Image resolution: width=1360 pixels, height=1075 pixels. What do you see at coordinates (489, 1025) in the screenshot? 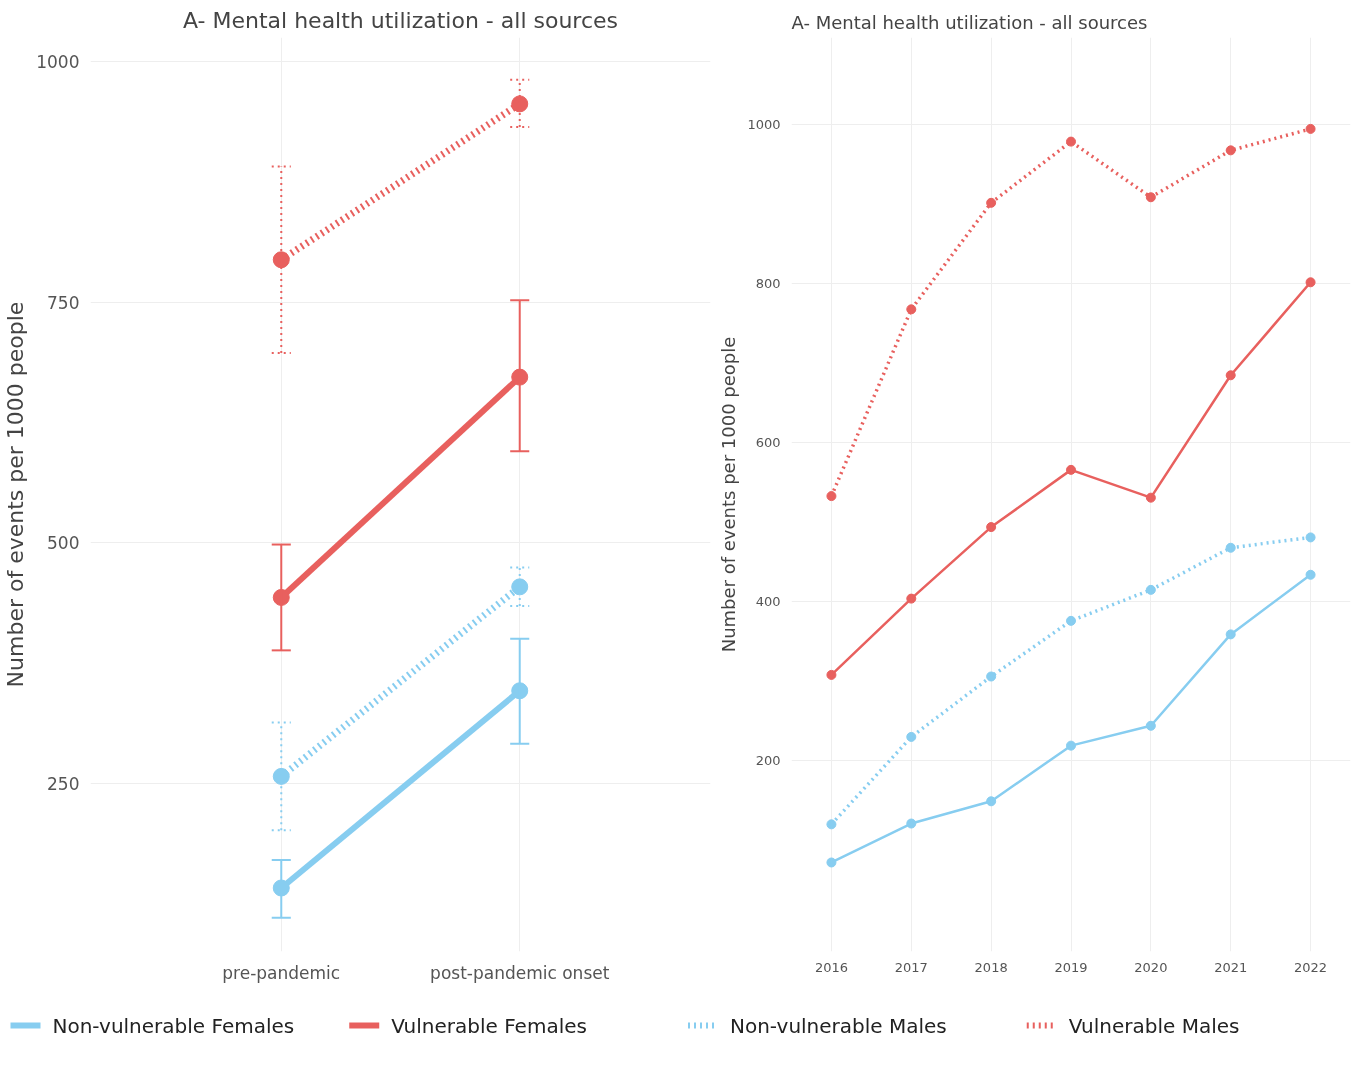
I see `legend-label: Vulnerable Females` at bounding box center [489, 1025].